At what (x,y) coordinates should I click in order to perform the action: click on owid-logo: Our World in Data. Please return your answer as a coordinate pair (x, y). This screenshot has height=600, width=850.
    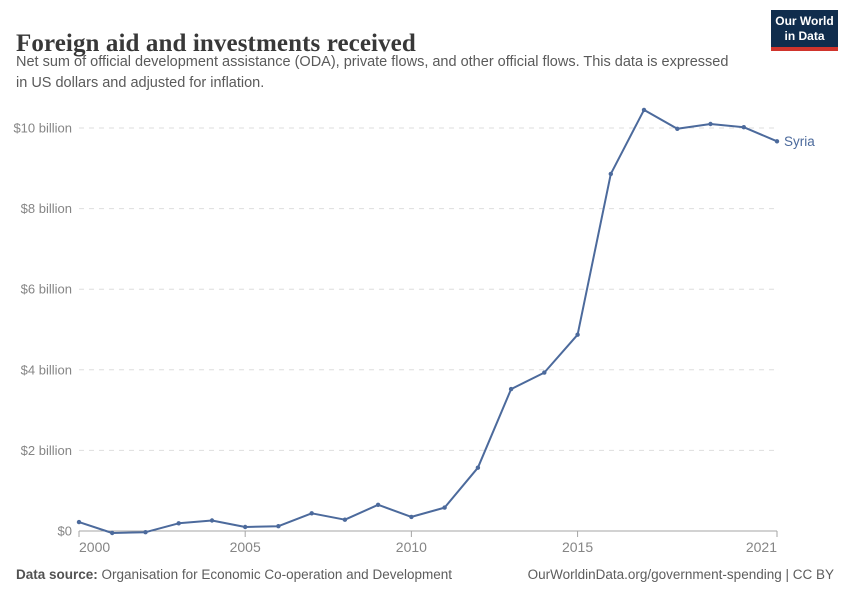
    Looking at the image, I should click on (804, 30).